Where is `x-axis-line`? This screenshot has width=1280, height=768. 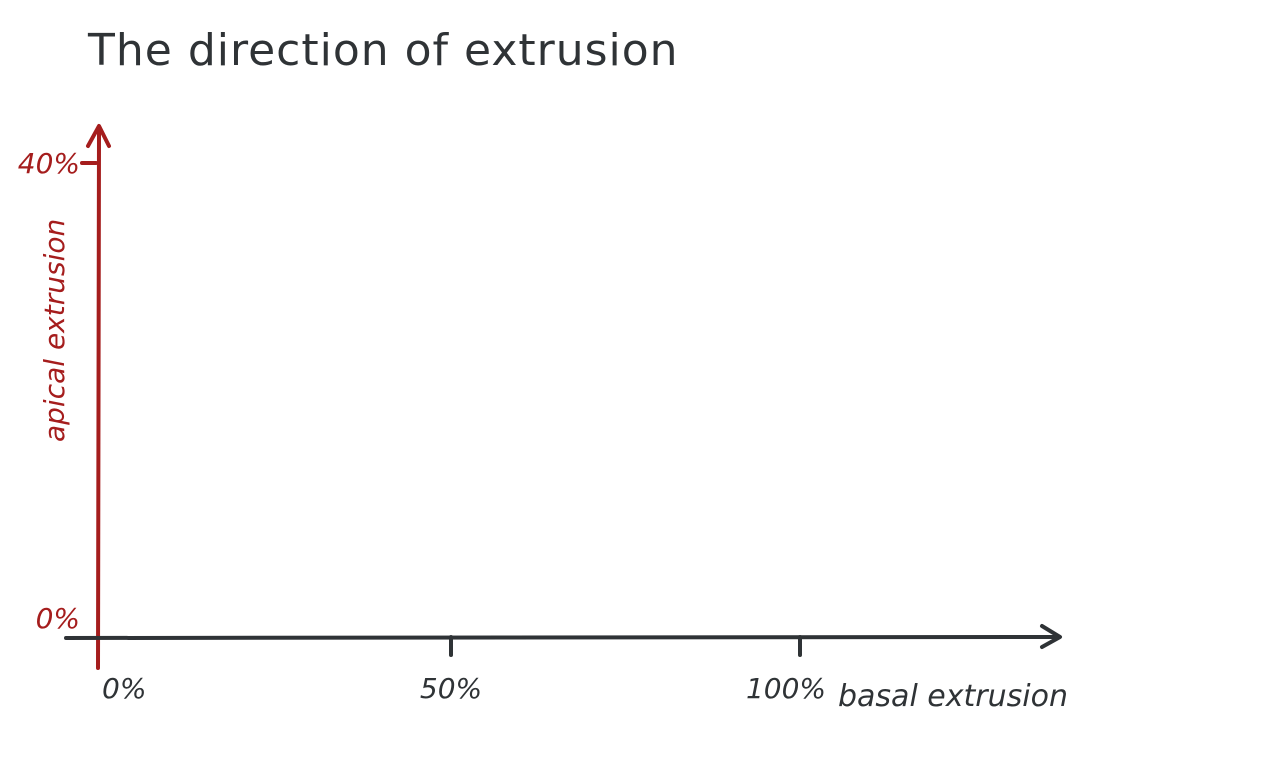
x-axis-line is located at coordinates (560, 637).